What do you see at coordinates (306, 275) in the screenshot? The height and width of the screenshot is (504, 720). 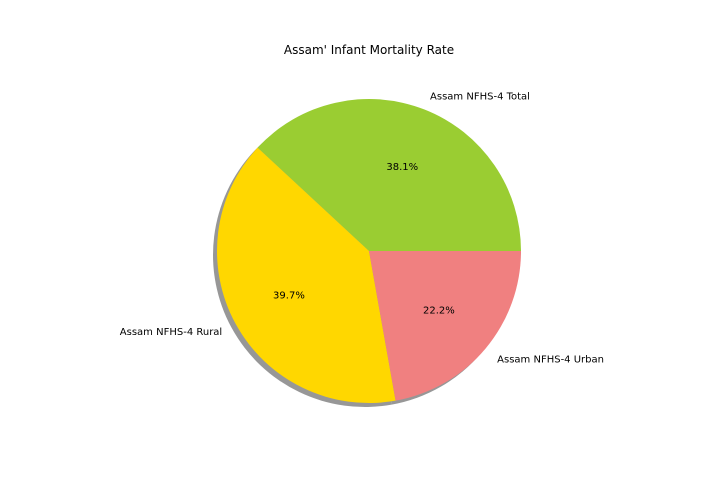 I see `slice-assam-nfhs-4-rural` at bounding box center [306, 275].